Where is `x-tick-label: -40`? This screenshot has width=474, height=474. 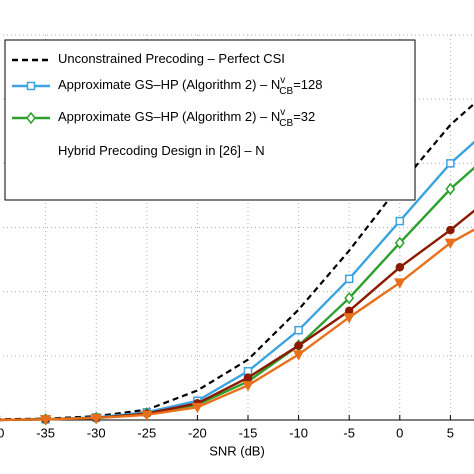 x-tick-label: -40 is located at coordinates (2, 432).